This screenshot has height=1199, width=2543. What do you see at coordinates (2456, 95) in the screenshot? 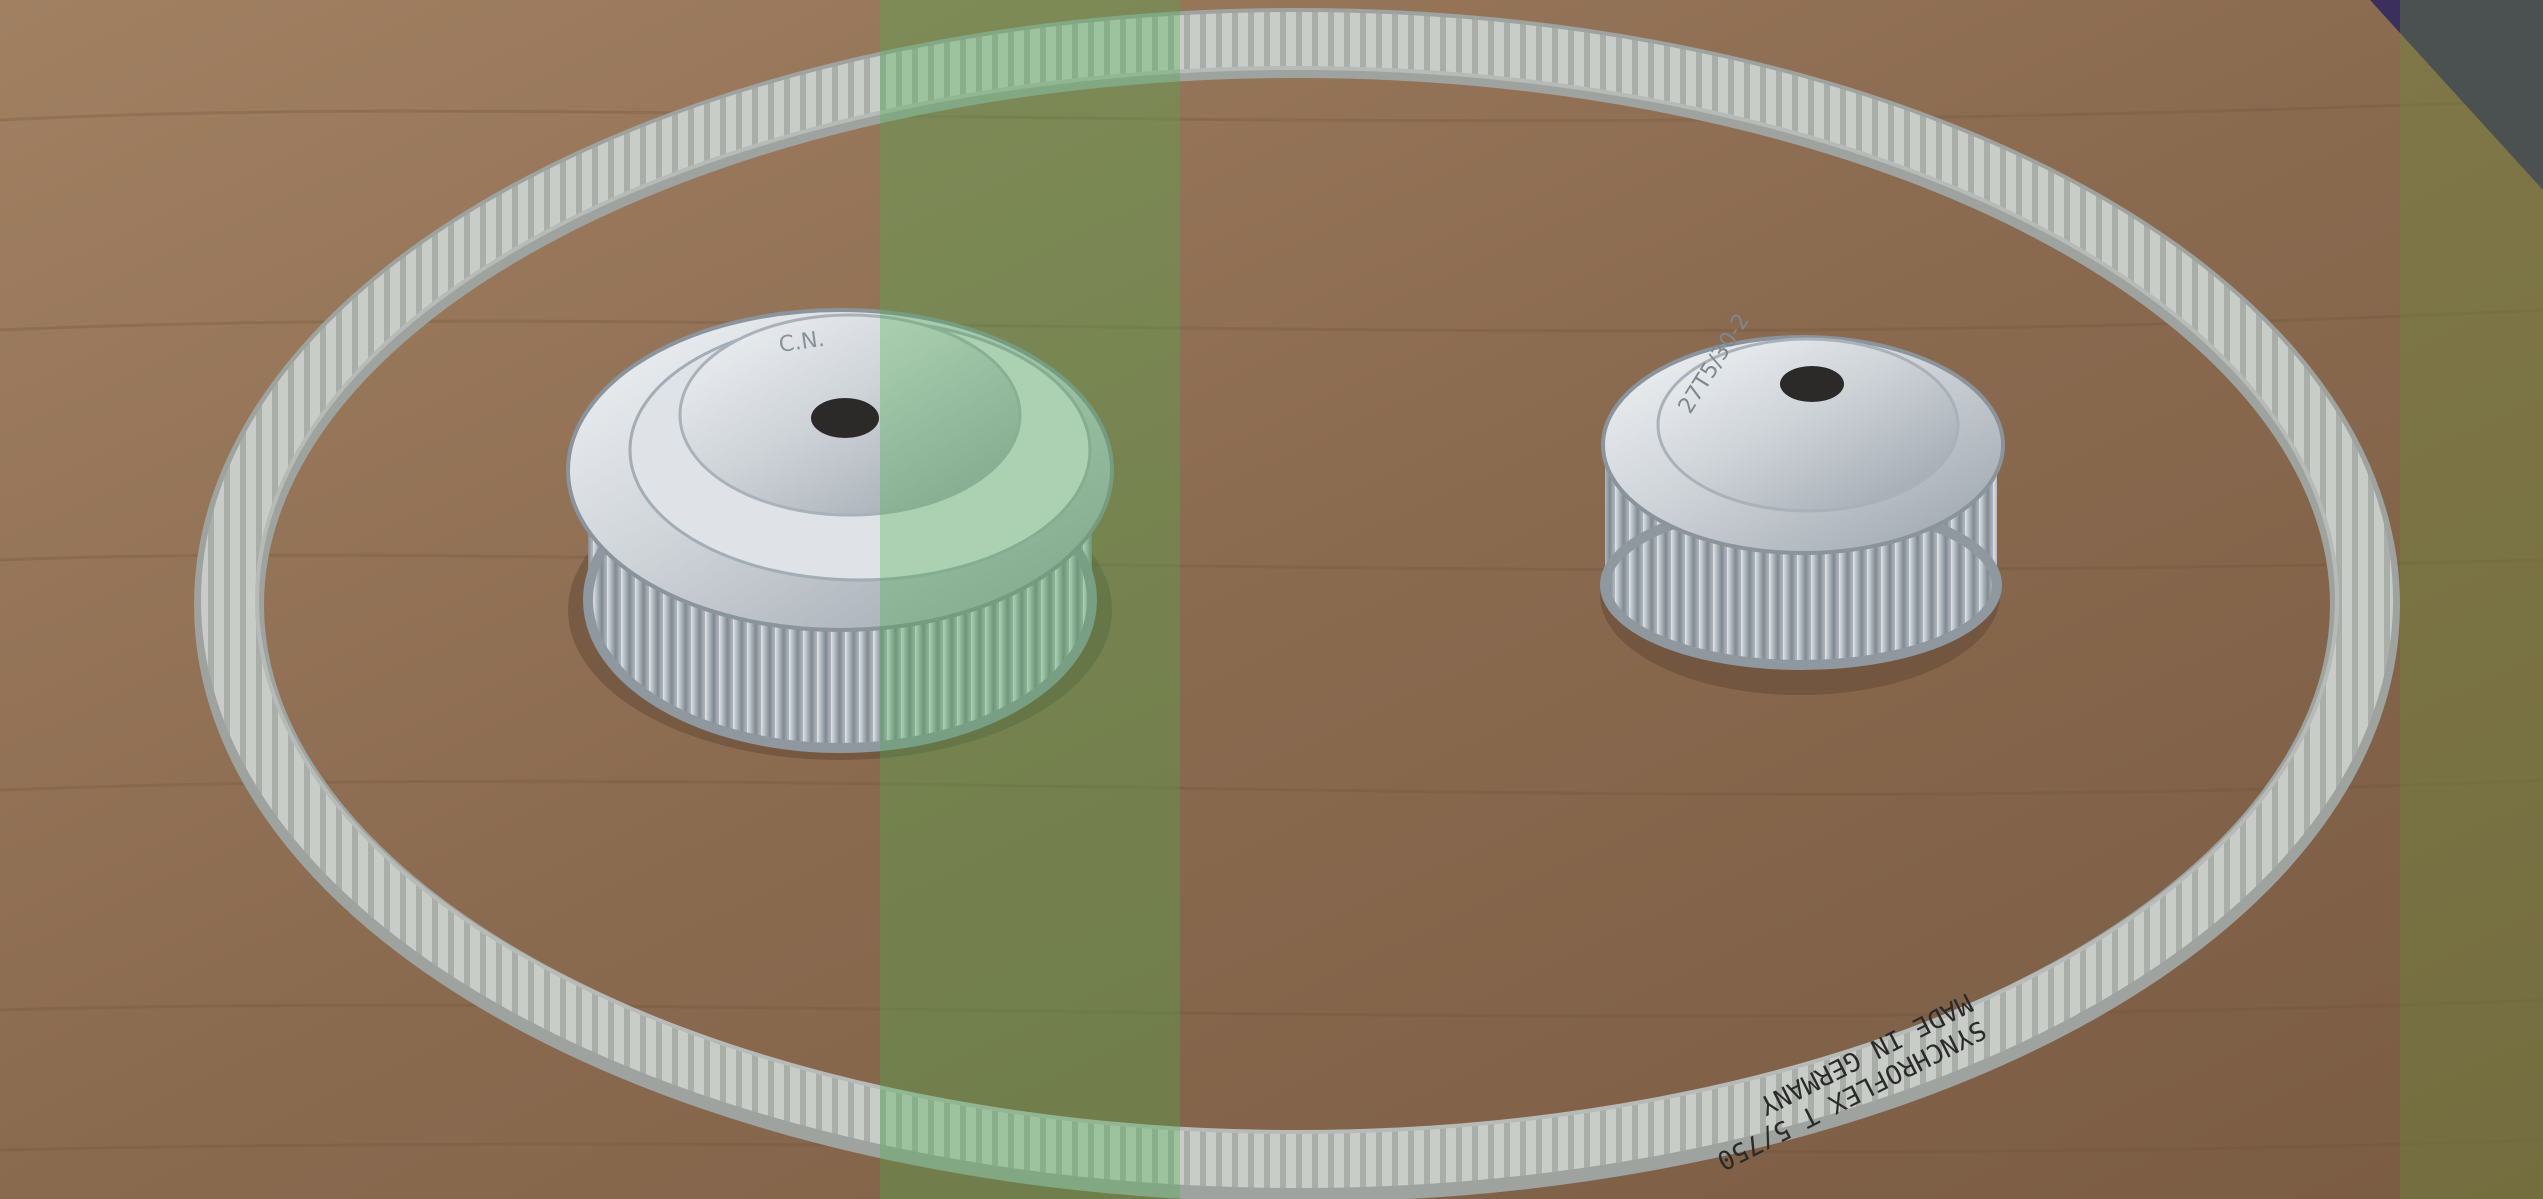
I see `device-edge` at bounding box center [2456, 95].